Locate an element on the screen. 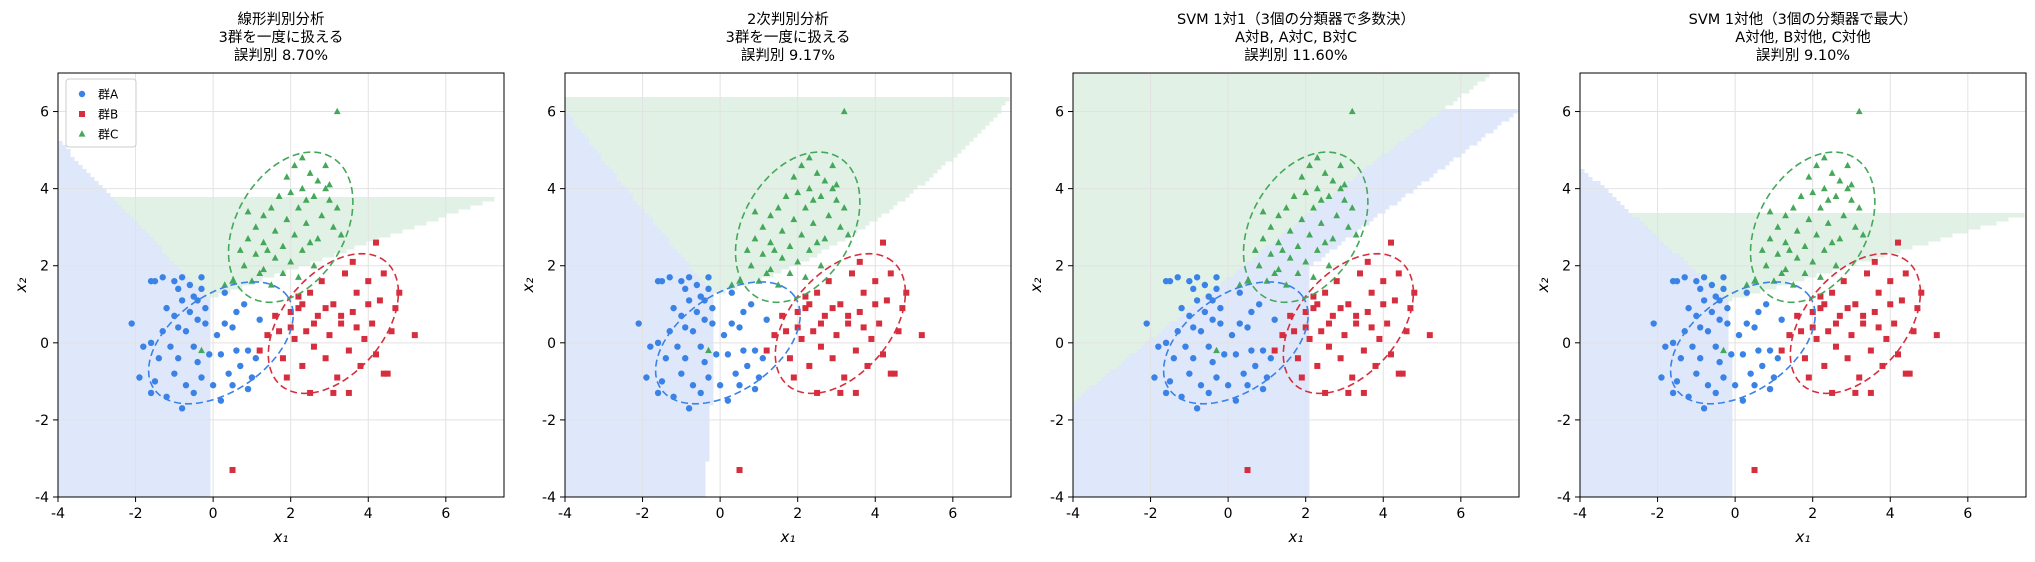 This screenshot has width=2035, height=562. y-tick-label: -4 is located at coordinates (549, 498).